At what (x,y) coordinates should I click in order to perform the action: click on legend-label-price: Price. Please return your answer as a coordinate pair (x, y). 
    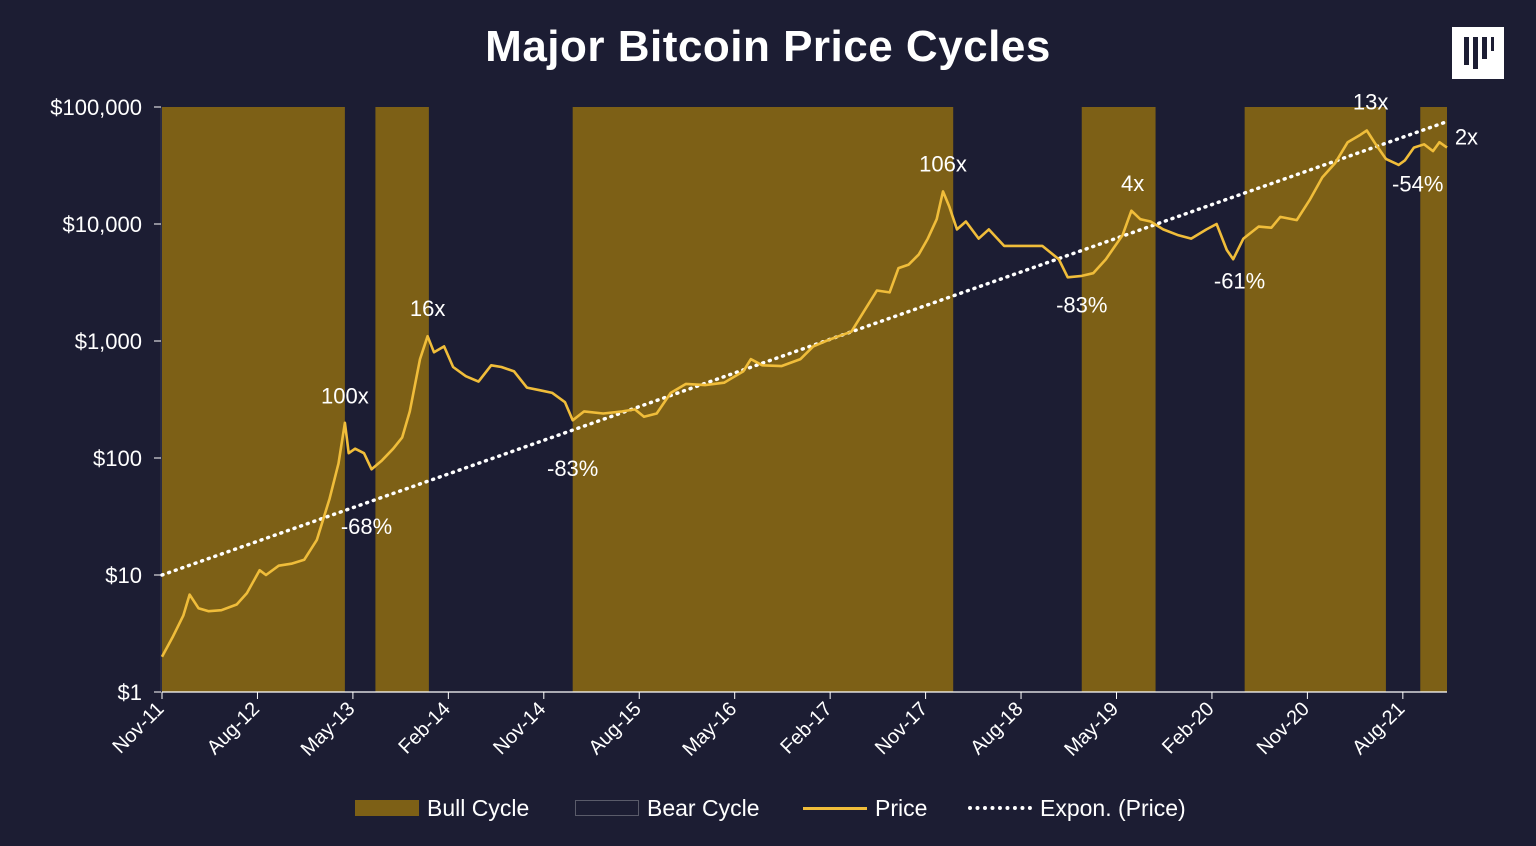
    Looking at the image, I should click on (901, 807).